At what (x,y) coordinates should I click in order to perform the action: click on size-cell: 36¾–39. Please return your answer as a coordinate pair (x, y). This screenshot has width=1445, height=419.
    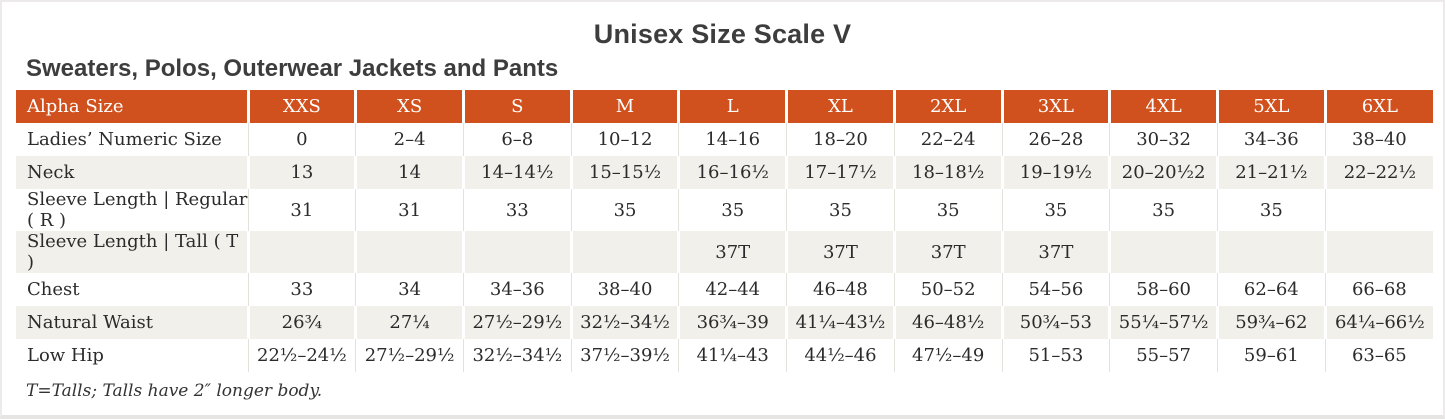
    Looking at the image, I should click on (732, 322).